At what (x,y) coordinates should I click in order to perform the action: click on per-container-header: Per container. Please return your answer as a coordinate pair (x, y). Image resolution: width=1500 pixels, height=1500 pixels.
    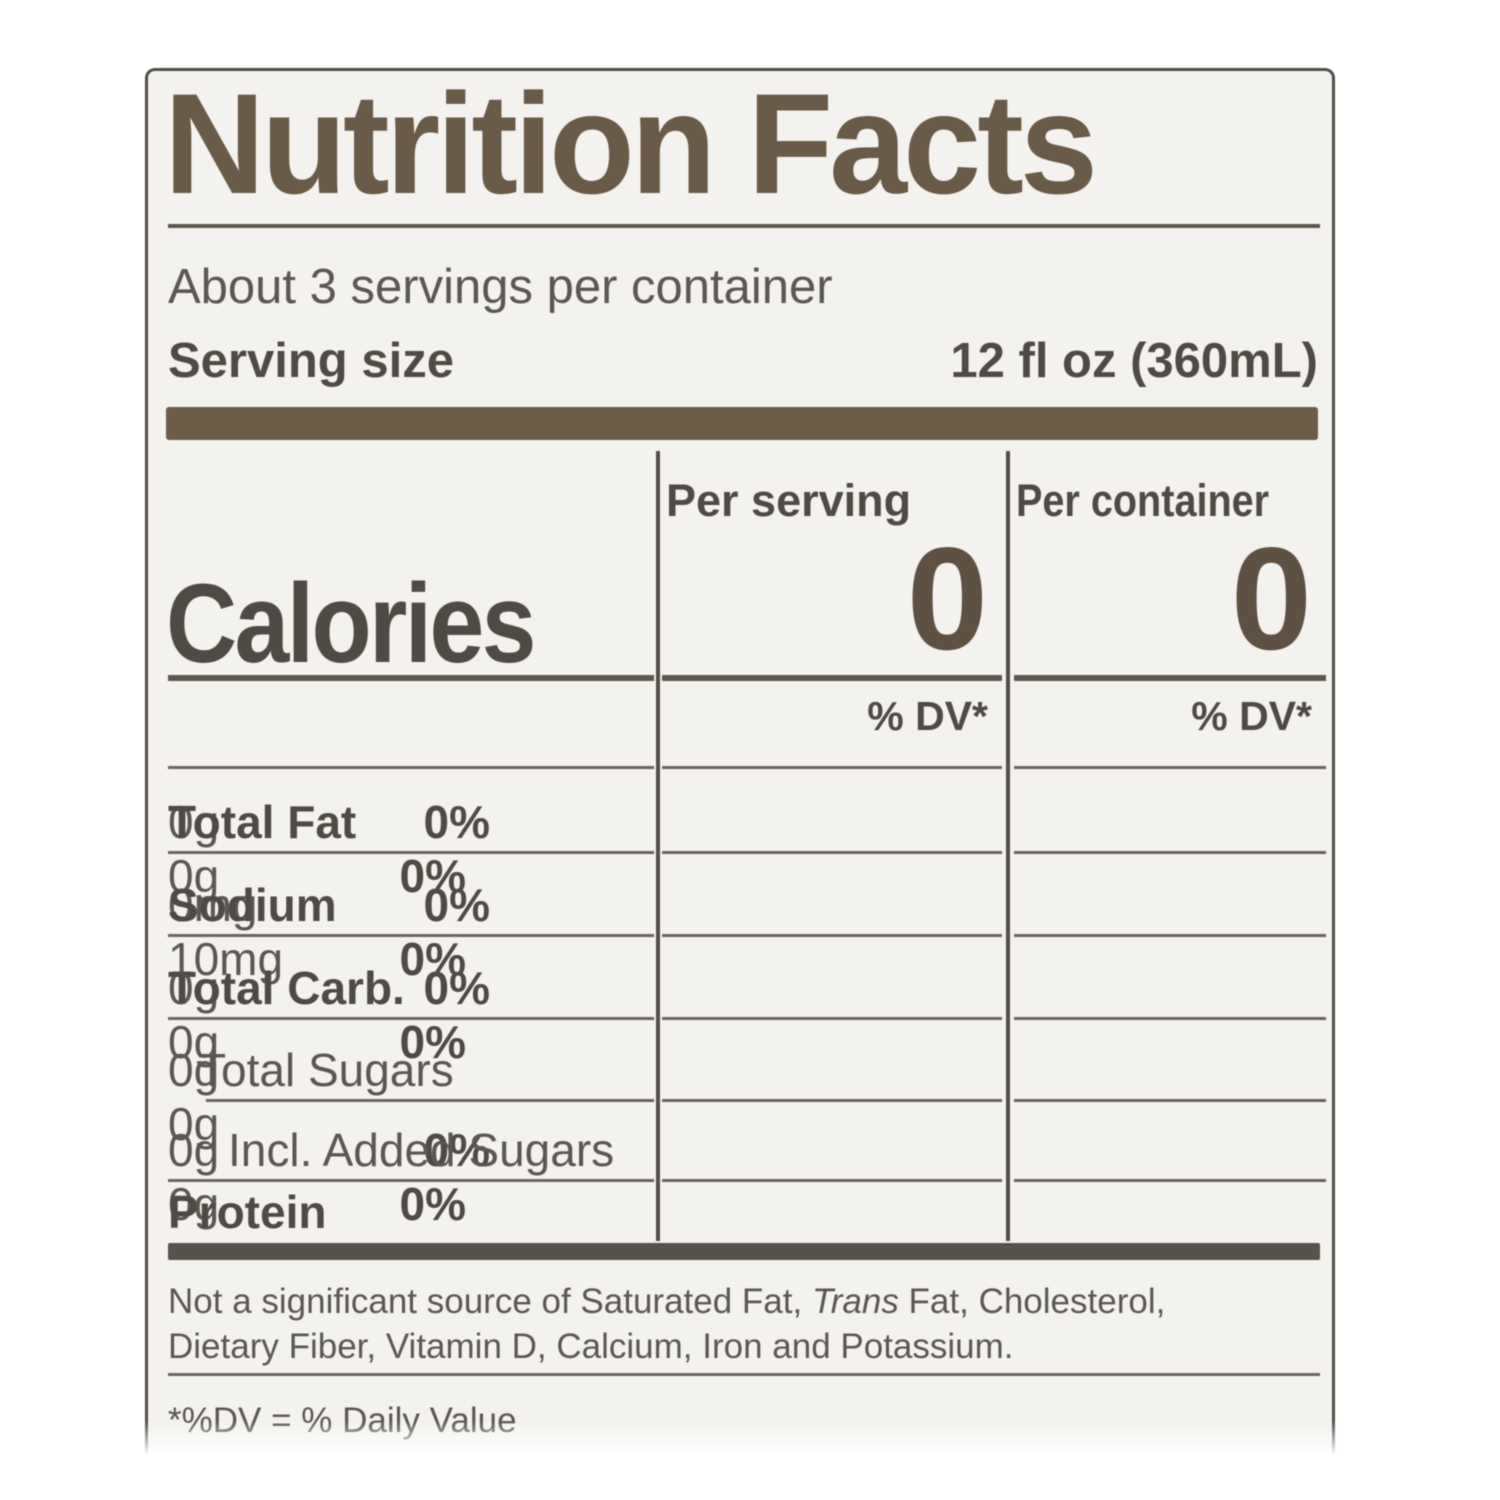
    Looking at the image, I should click on (1166, 501).